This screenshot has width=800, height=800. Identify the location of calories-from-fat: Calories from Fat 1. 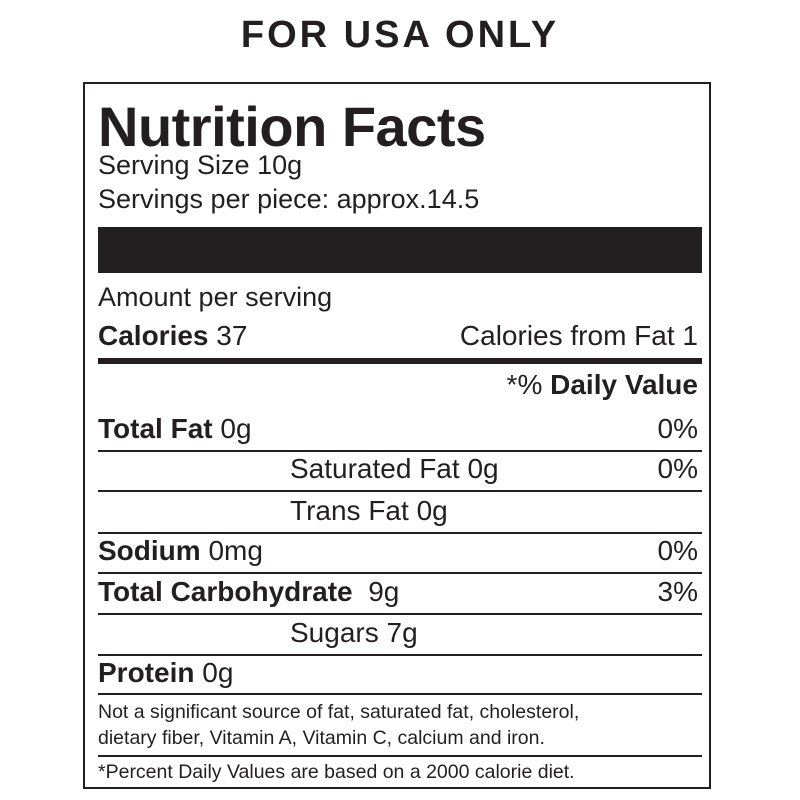
(578, 335).